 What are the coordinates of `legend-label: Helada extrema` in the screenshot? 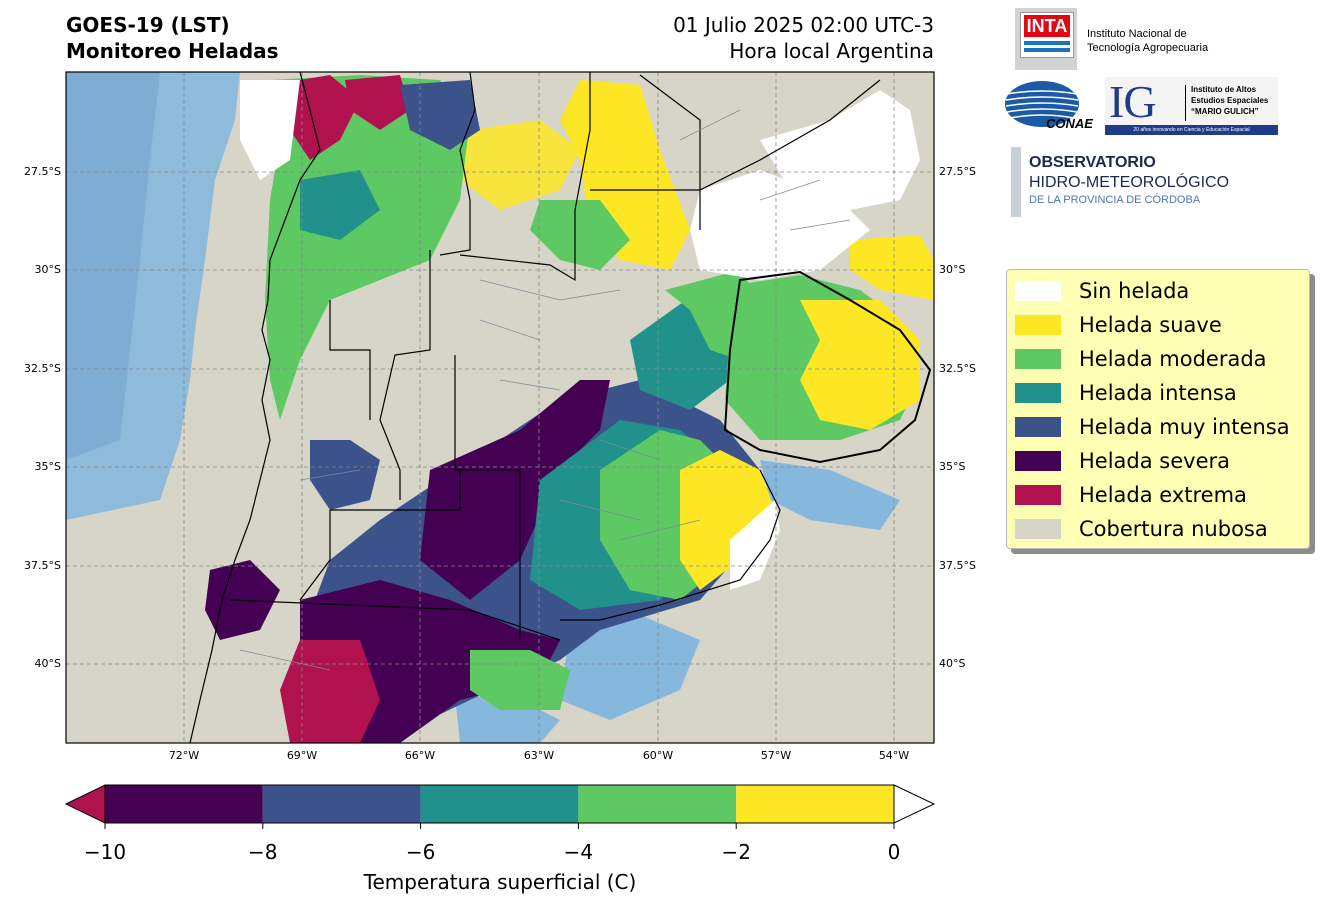 It's located at (1163, 495).